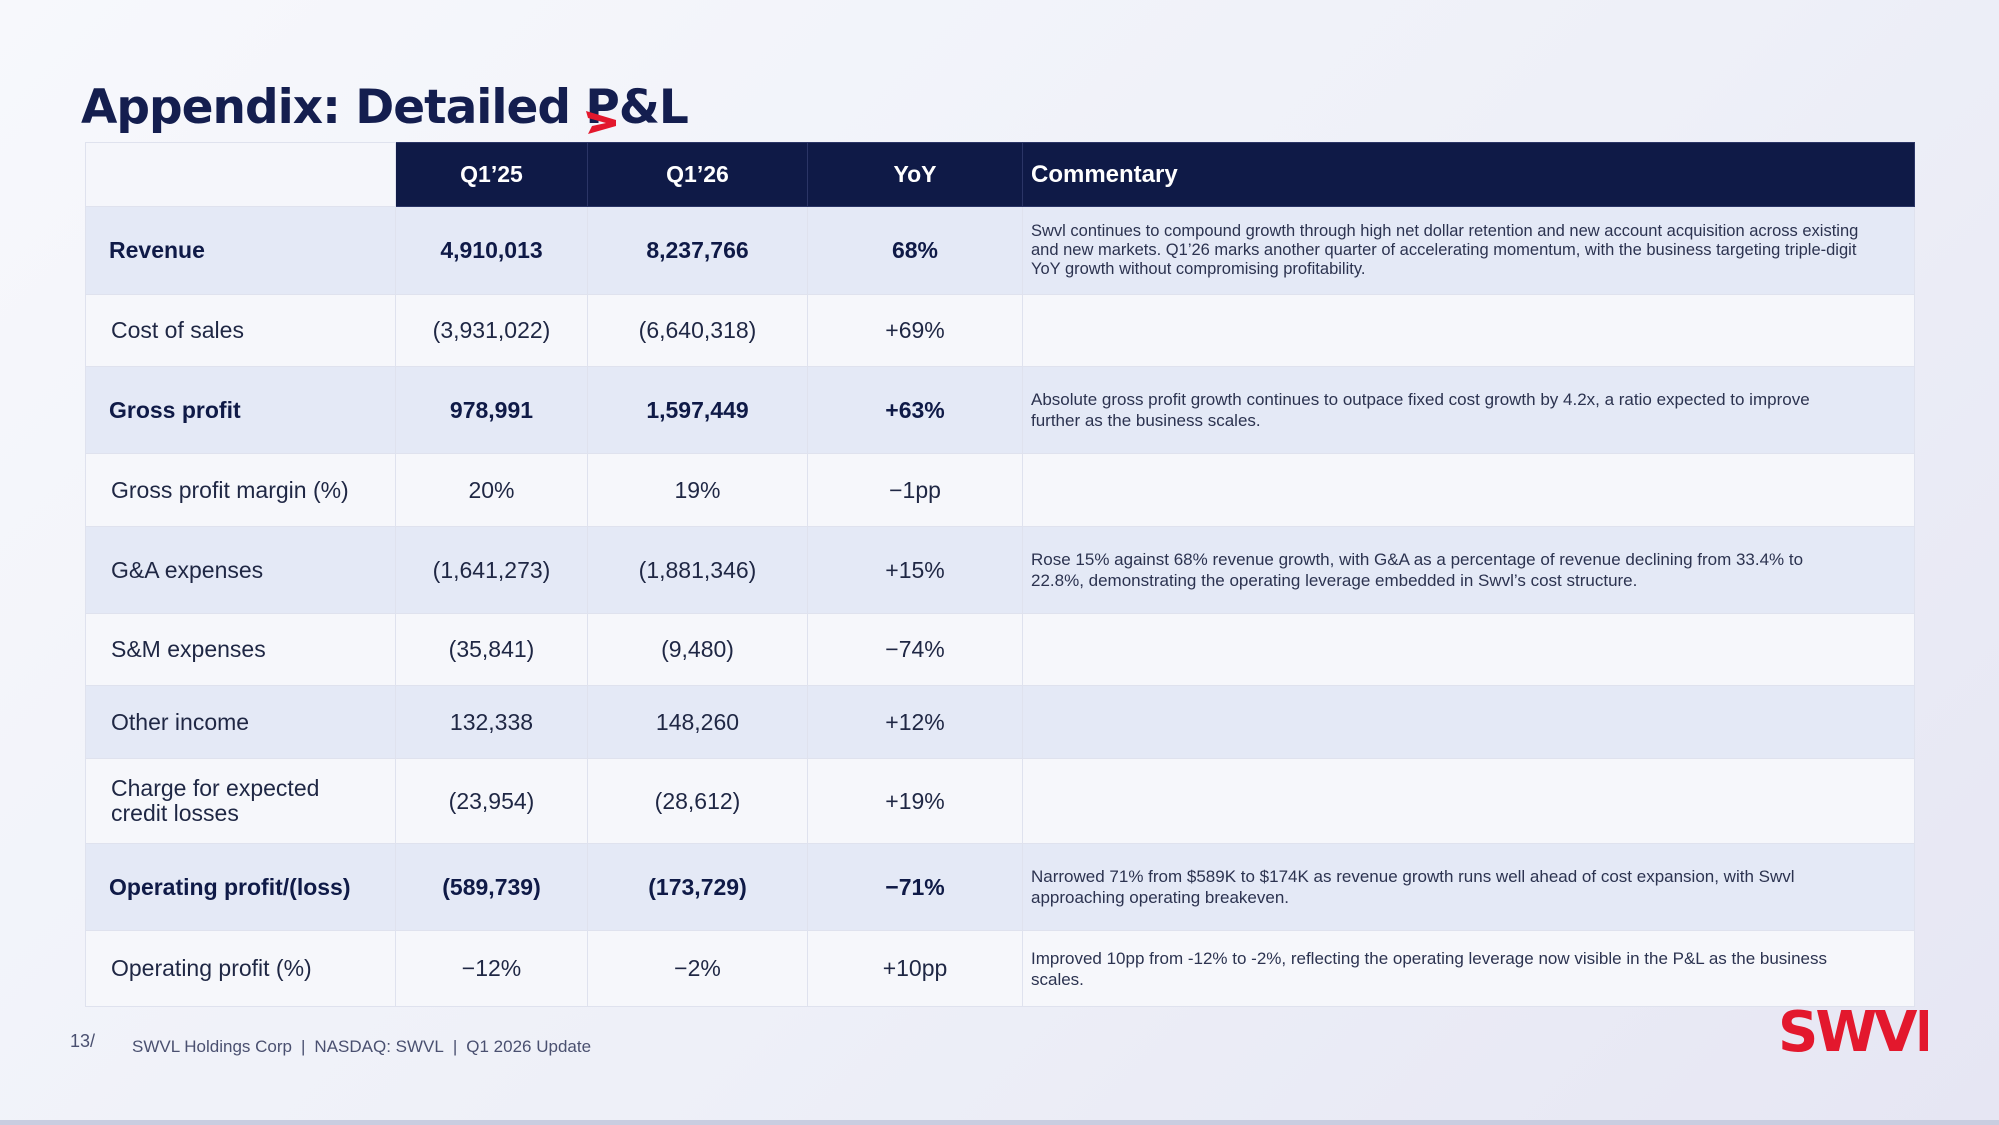 The width and height of the screenshot is (1999, 1125). What do you see at coordinates (240, 887) in the screenshot?
I see `row-label: Operating profit/(loss)` at bounding box center [240, 887].